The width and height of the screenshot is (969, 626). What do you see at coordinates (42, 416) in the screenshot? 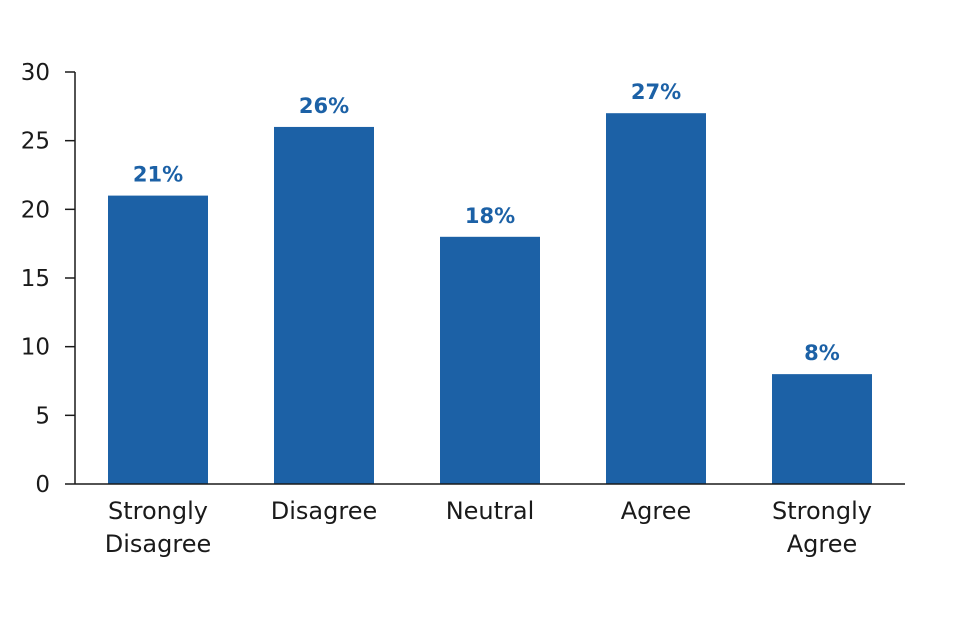
I see `y-tick-label: 5` at bounding box center [42, 416].